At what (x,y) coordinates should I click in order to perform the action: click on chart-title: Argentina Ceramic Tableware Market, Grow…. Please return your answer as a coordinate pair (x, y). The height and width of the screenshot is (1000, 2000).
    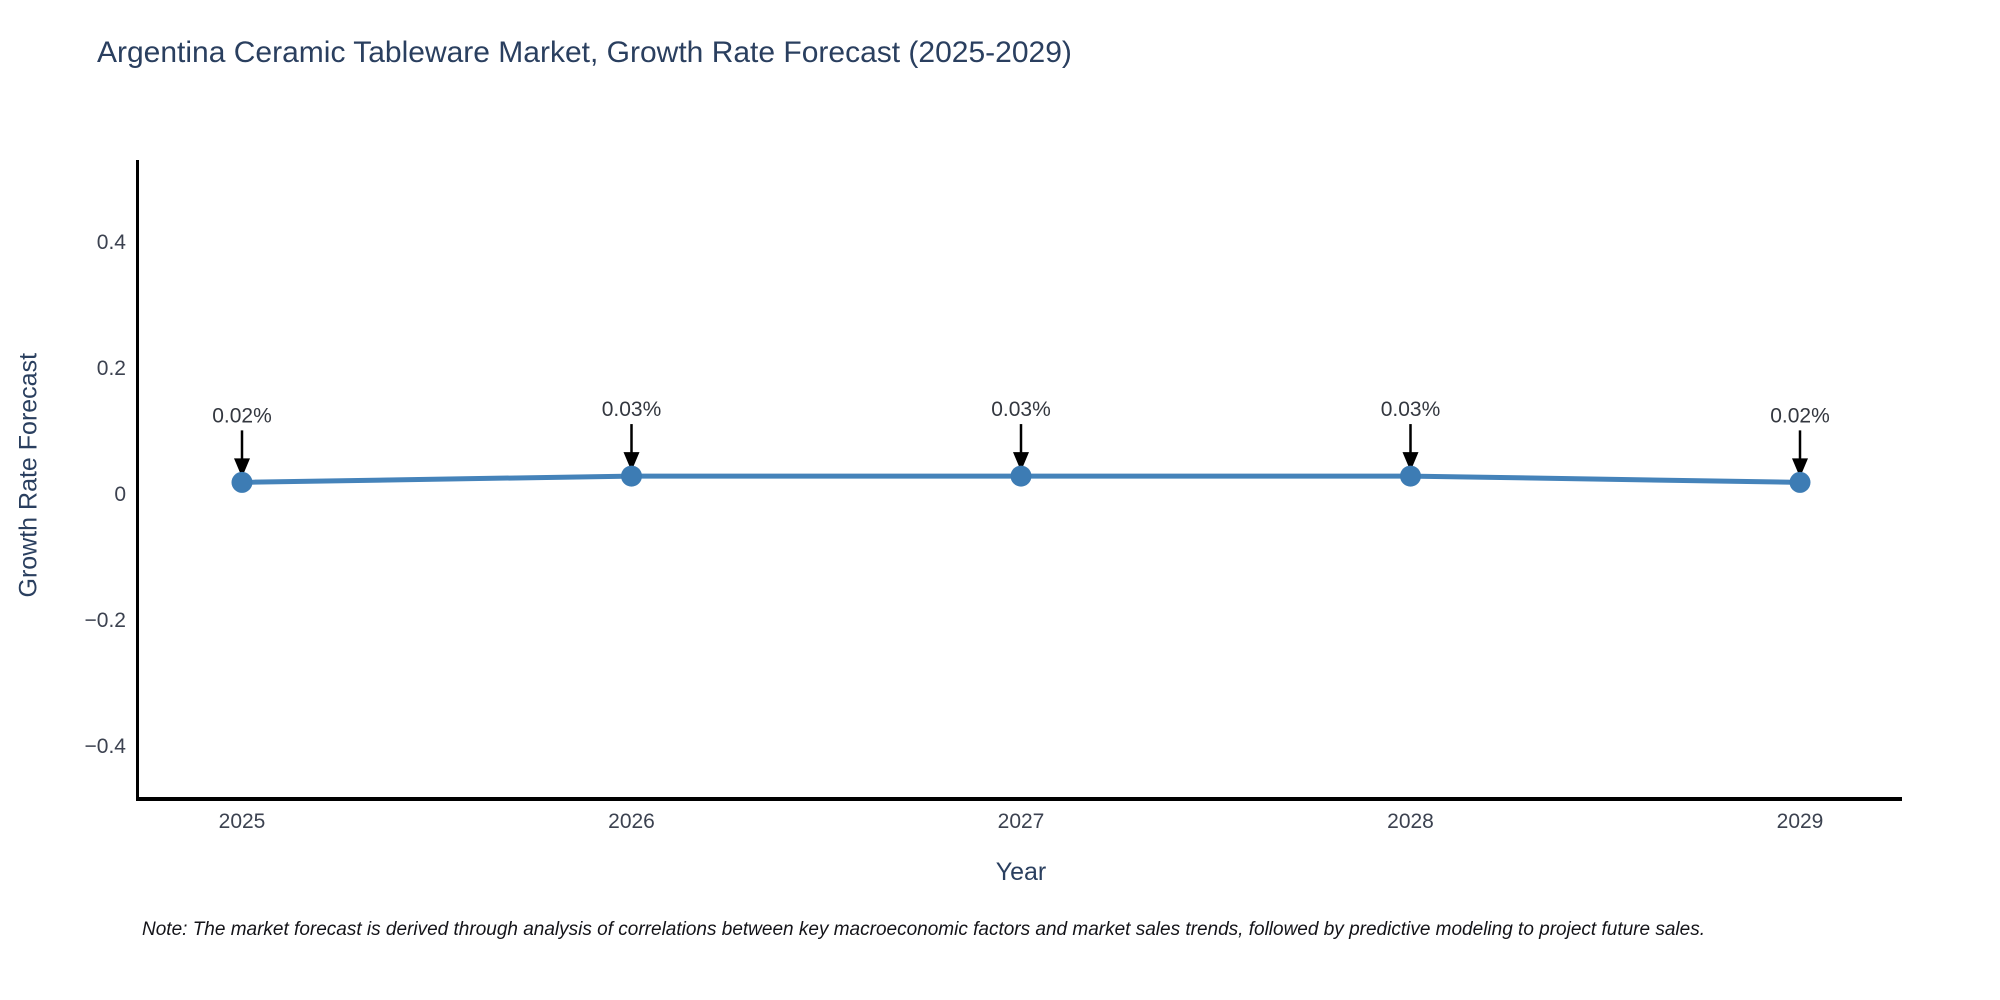
    Looking at the image, I should click on (584, 52).